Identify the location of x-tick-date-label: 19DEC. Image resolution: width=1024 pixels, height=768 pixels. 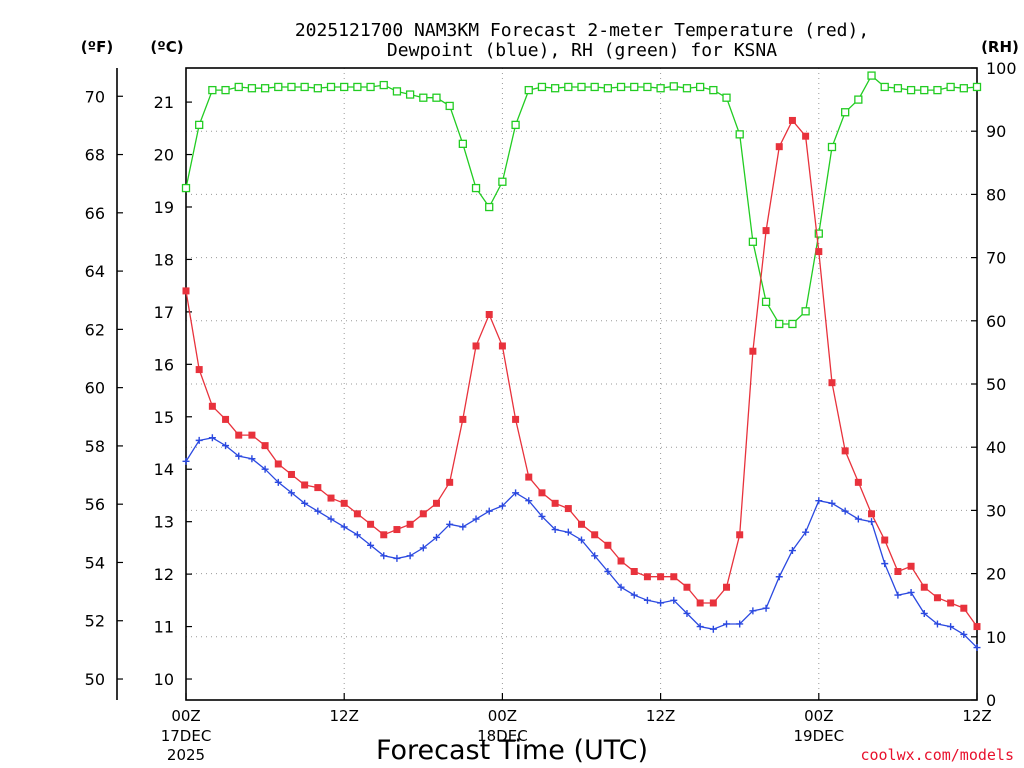
(819, 736).